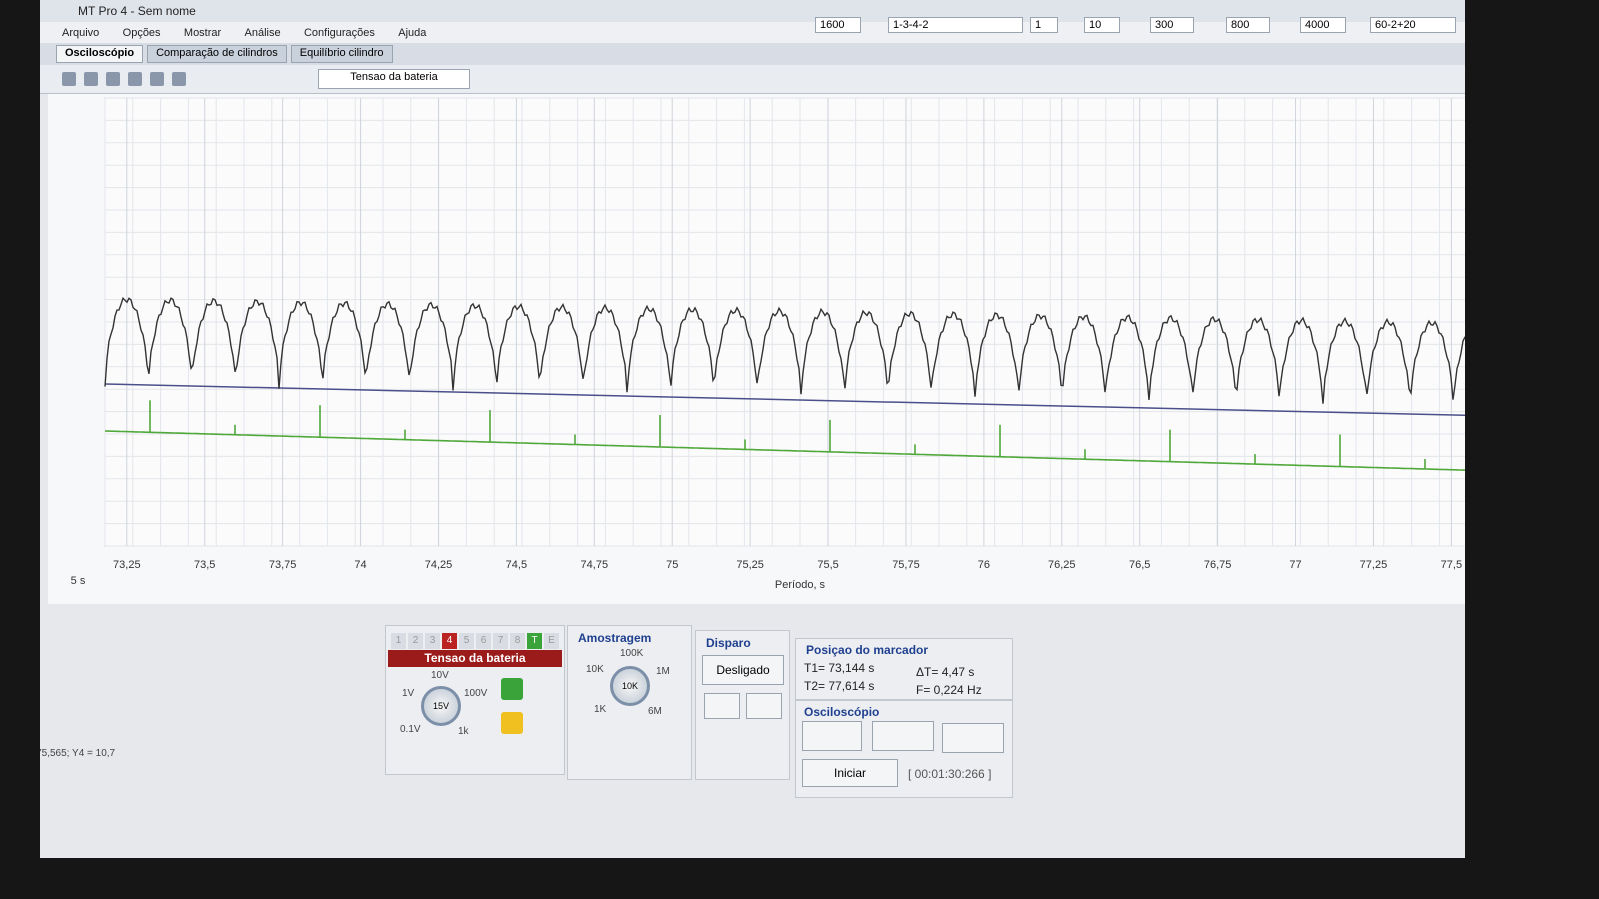 The width and height of the screenshot is (1599, 899). I want to click on marker-t2: T2= 77,614 s, so click(839, 686).